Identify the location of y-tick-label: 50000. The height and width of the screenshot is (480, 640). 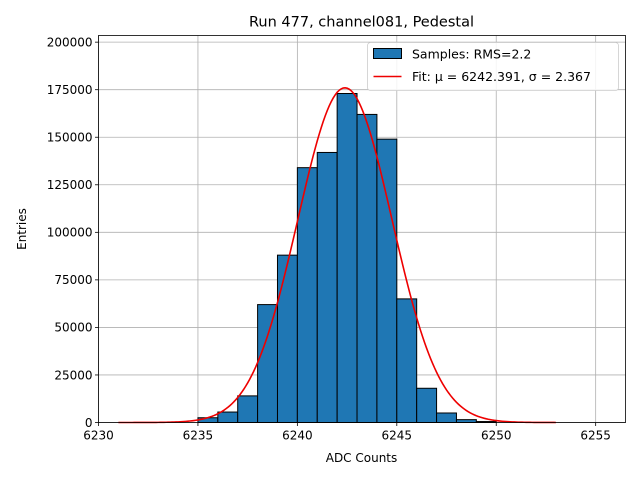
(73, 328).